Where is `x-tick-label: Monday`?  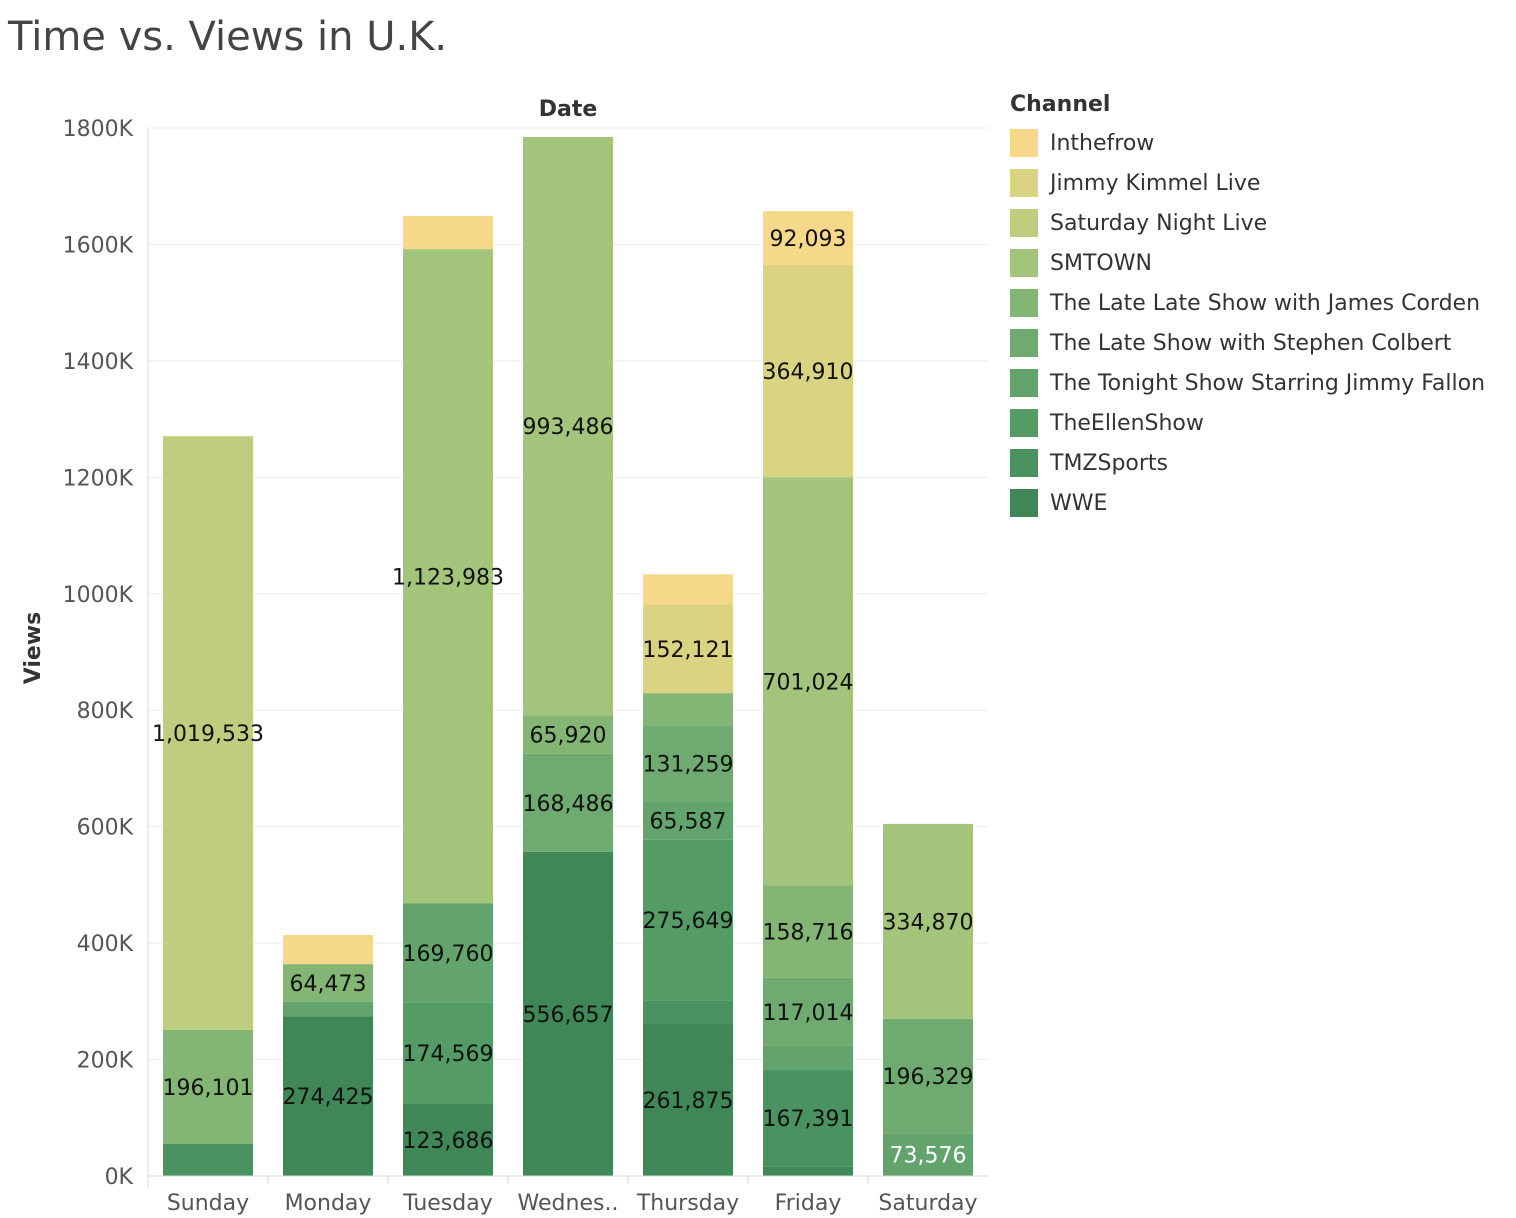 x-tick-label: Monday is located at coordinates (328, 1203).